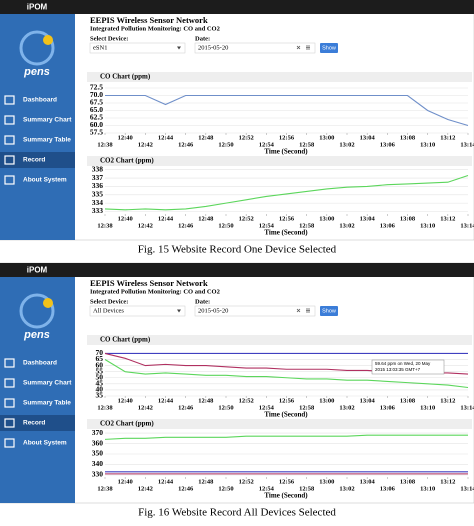  I want to click on x-tick-label: 13:02, so click(346, 225).